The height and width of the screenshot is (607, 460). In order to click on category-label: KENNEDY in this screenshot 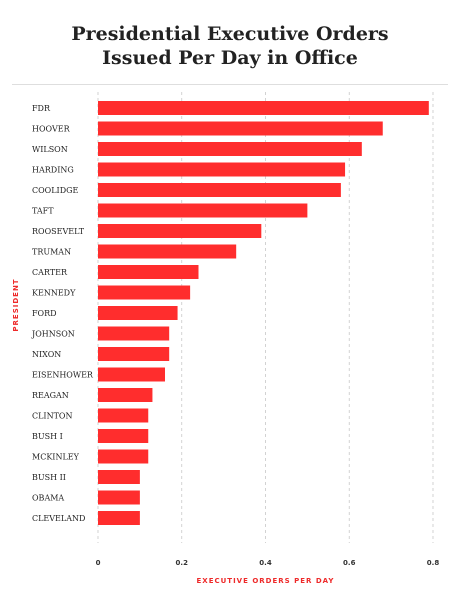, I will do `click(54, 293)`.